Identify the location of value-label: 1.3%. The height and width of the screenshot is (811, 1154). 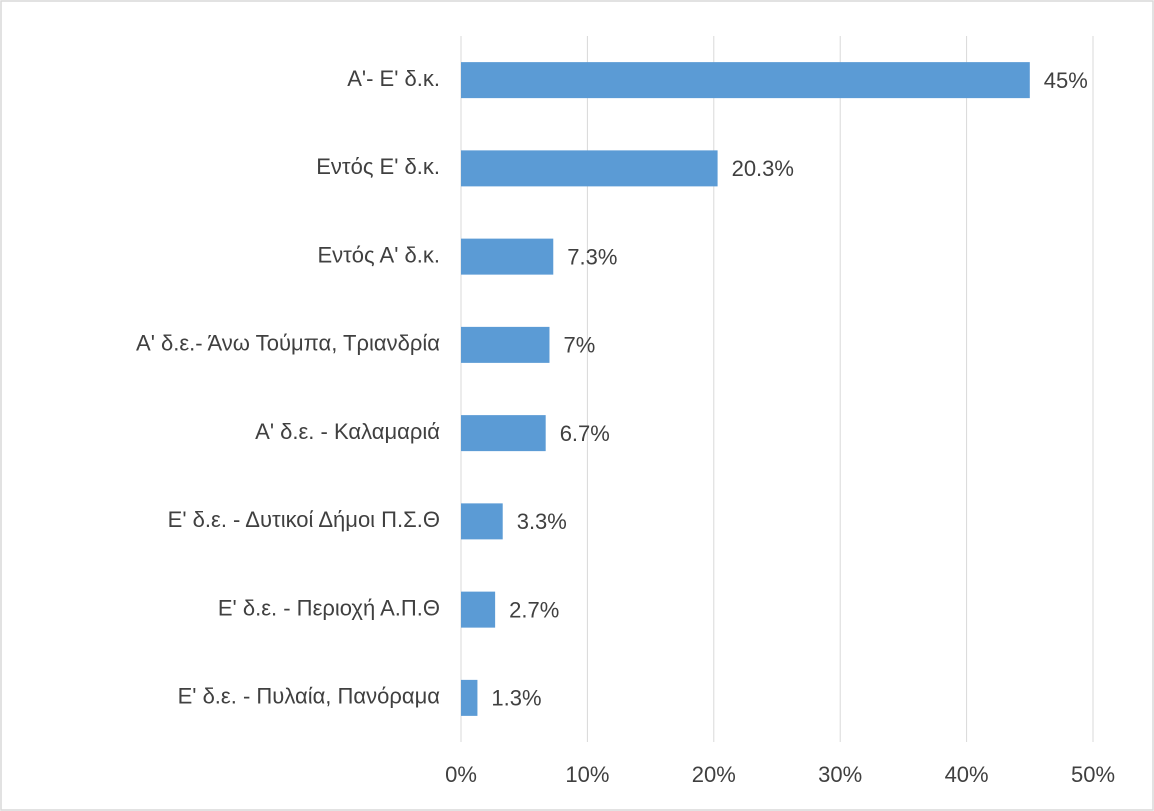
(516, 698).